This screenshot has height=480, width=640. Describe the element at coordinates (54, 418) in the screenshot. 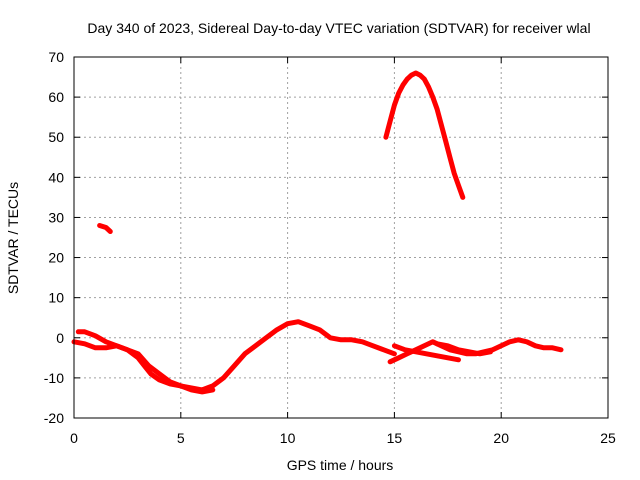

I see `y-tick-label: -20` at that location.